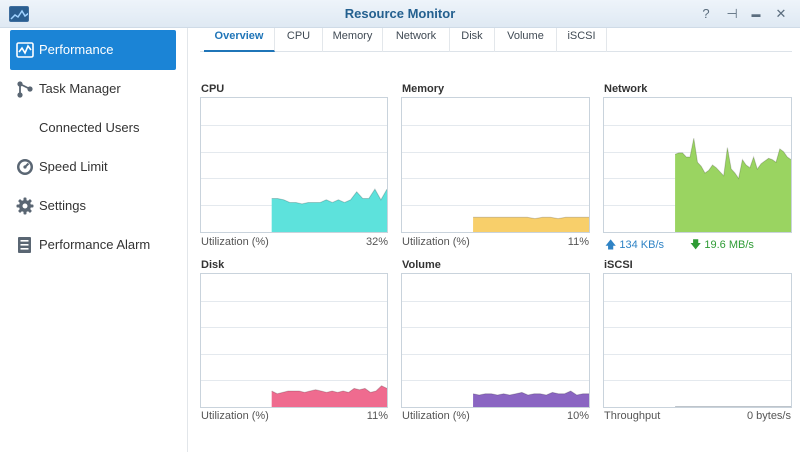 The width and height of the screenshot is (800, 452). I want to click on volume-footer-label: Utilization (%), so click(436, 416).